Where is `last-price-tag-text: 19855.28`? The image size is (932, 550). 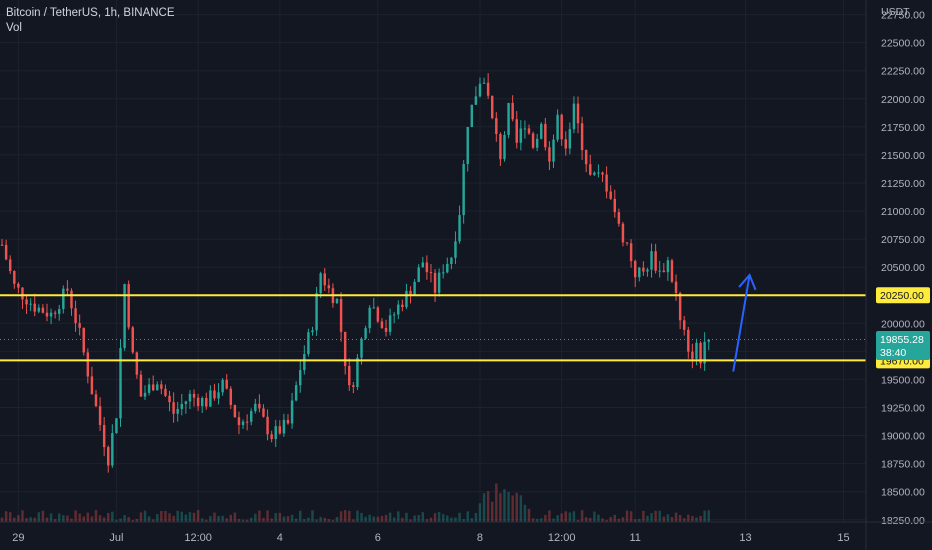 last-price-tag-text: 19855.28 is located at coordinates (902, 340).